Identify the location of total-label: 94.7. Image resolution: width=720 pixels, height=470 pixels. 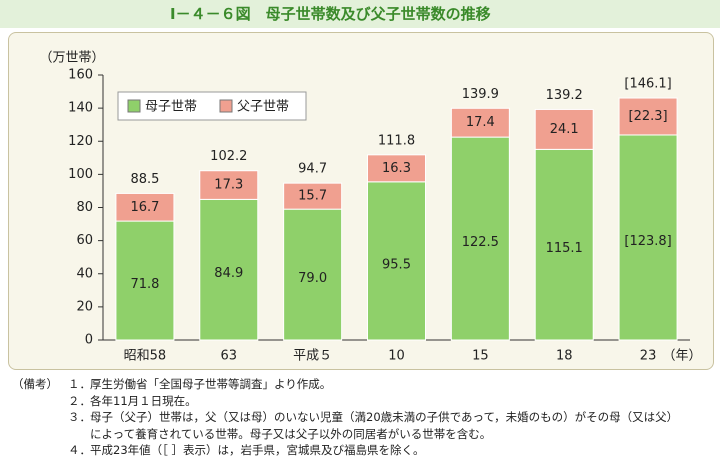
(312, 169).